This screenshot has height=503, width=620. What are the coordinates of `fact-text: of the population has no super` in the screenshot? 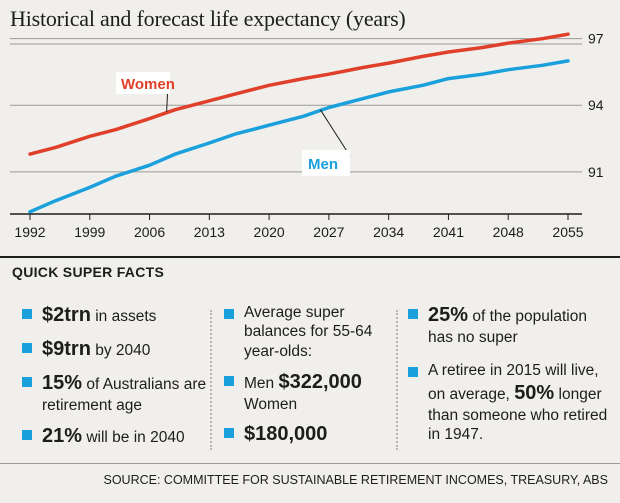 It's located at (507, 327).